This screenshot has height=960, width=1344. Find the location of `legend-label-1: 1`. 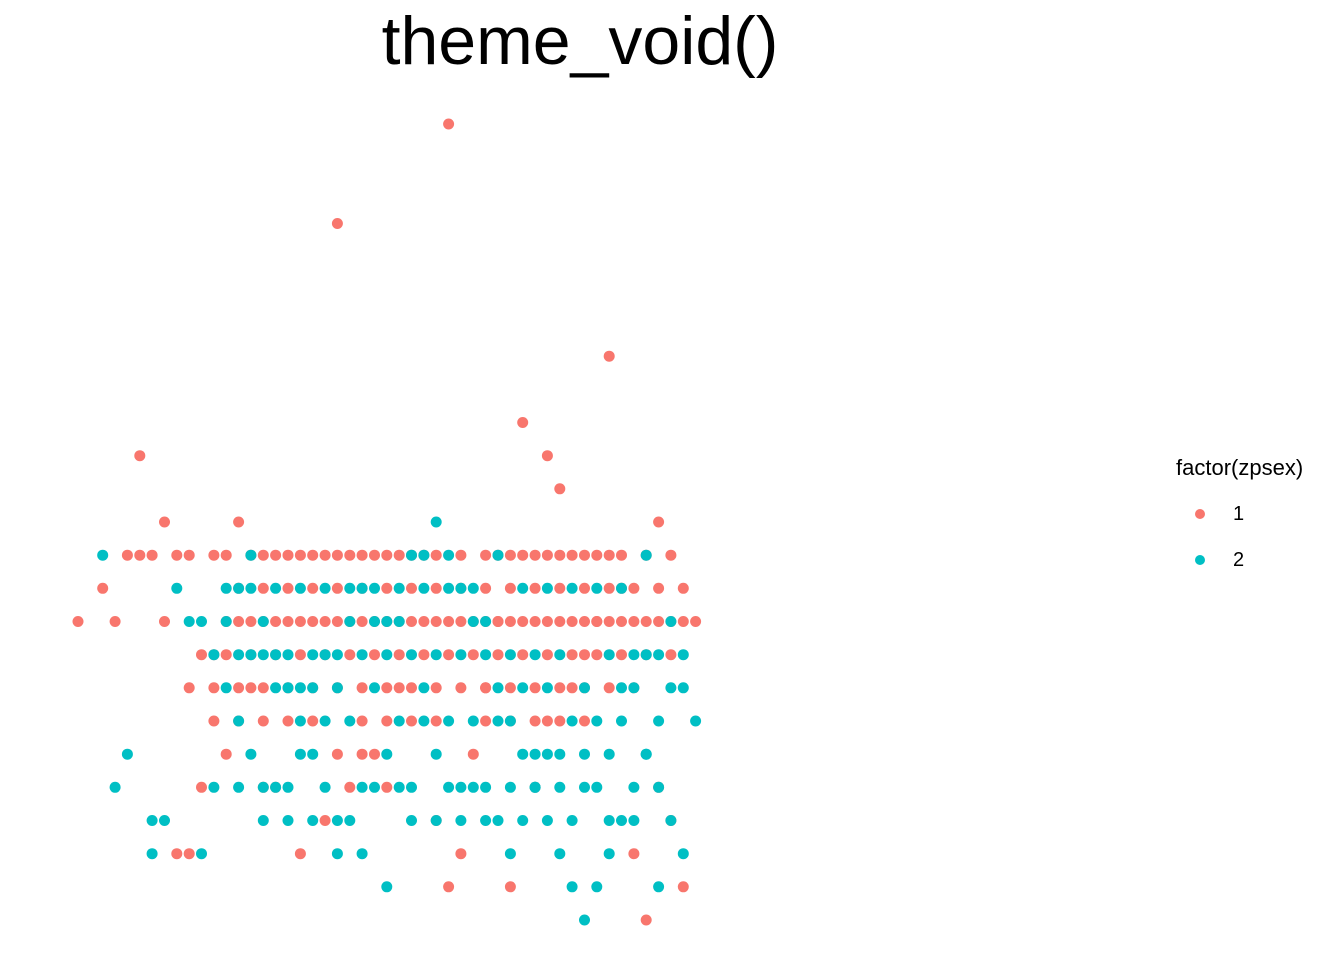

legend-label-1: 1 is located at coordinates (1239, 513).